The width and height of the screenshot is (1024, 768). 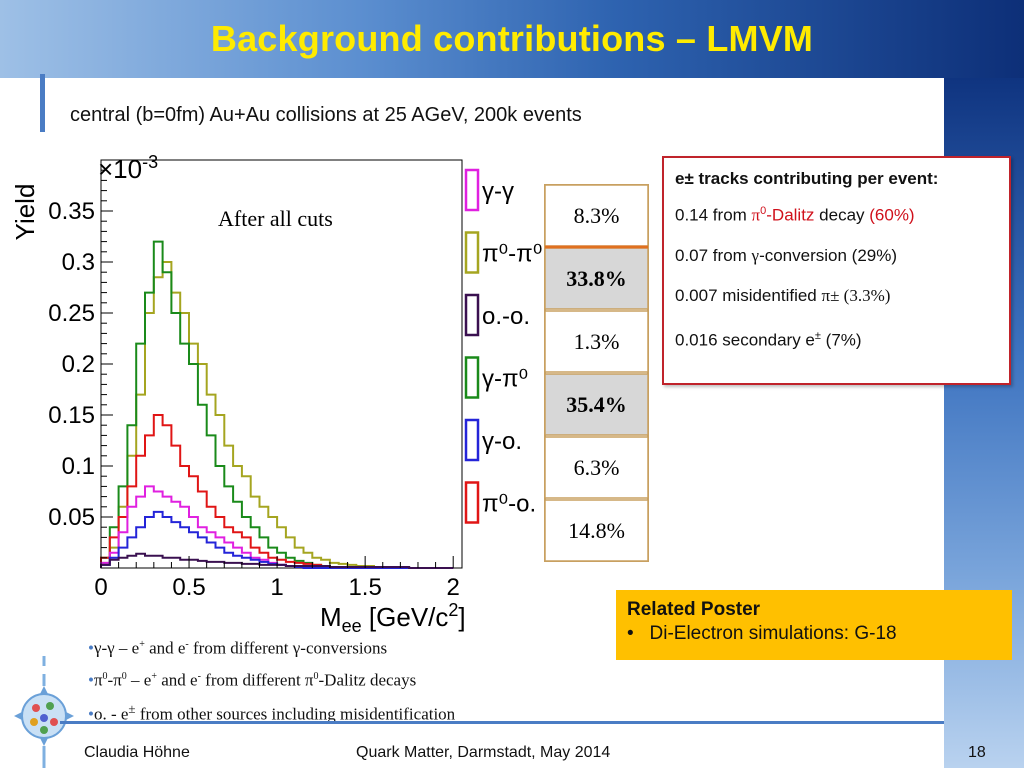 I want to click on y-tick-label: 0.1, so click(x=78, y=466).